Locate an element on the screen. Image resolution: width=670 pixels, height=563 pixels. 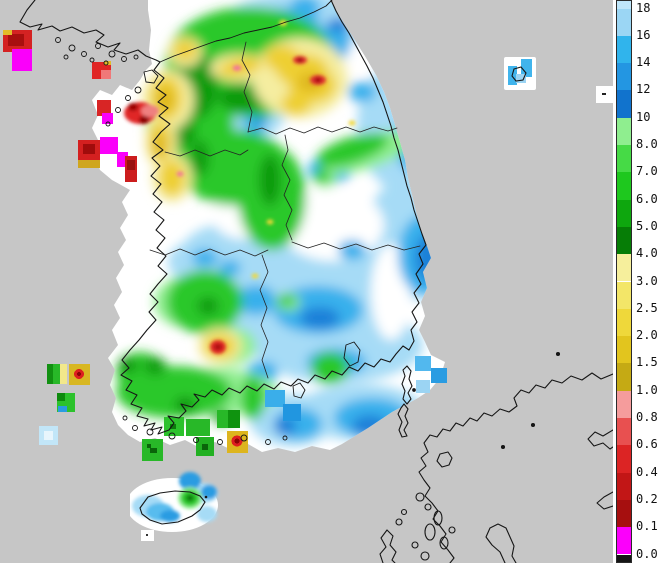
colorbar-bar is located at coordinates (624, 281).